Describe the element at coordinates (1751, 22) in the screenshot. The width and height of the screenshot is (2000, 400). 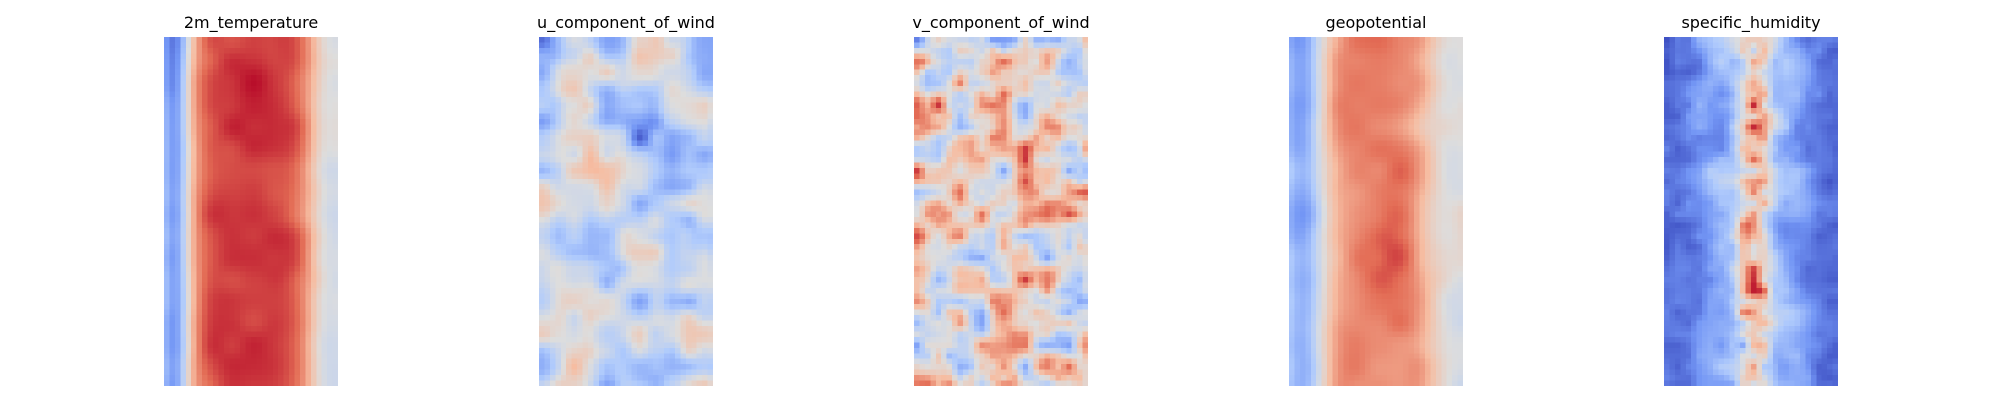
I see `heatmap-title: specific_humidity` at that location.